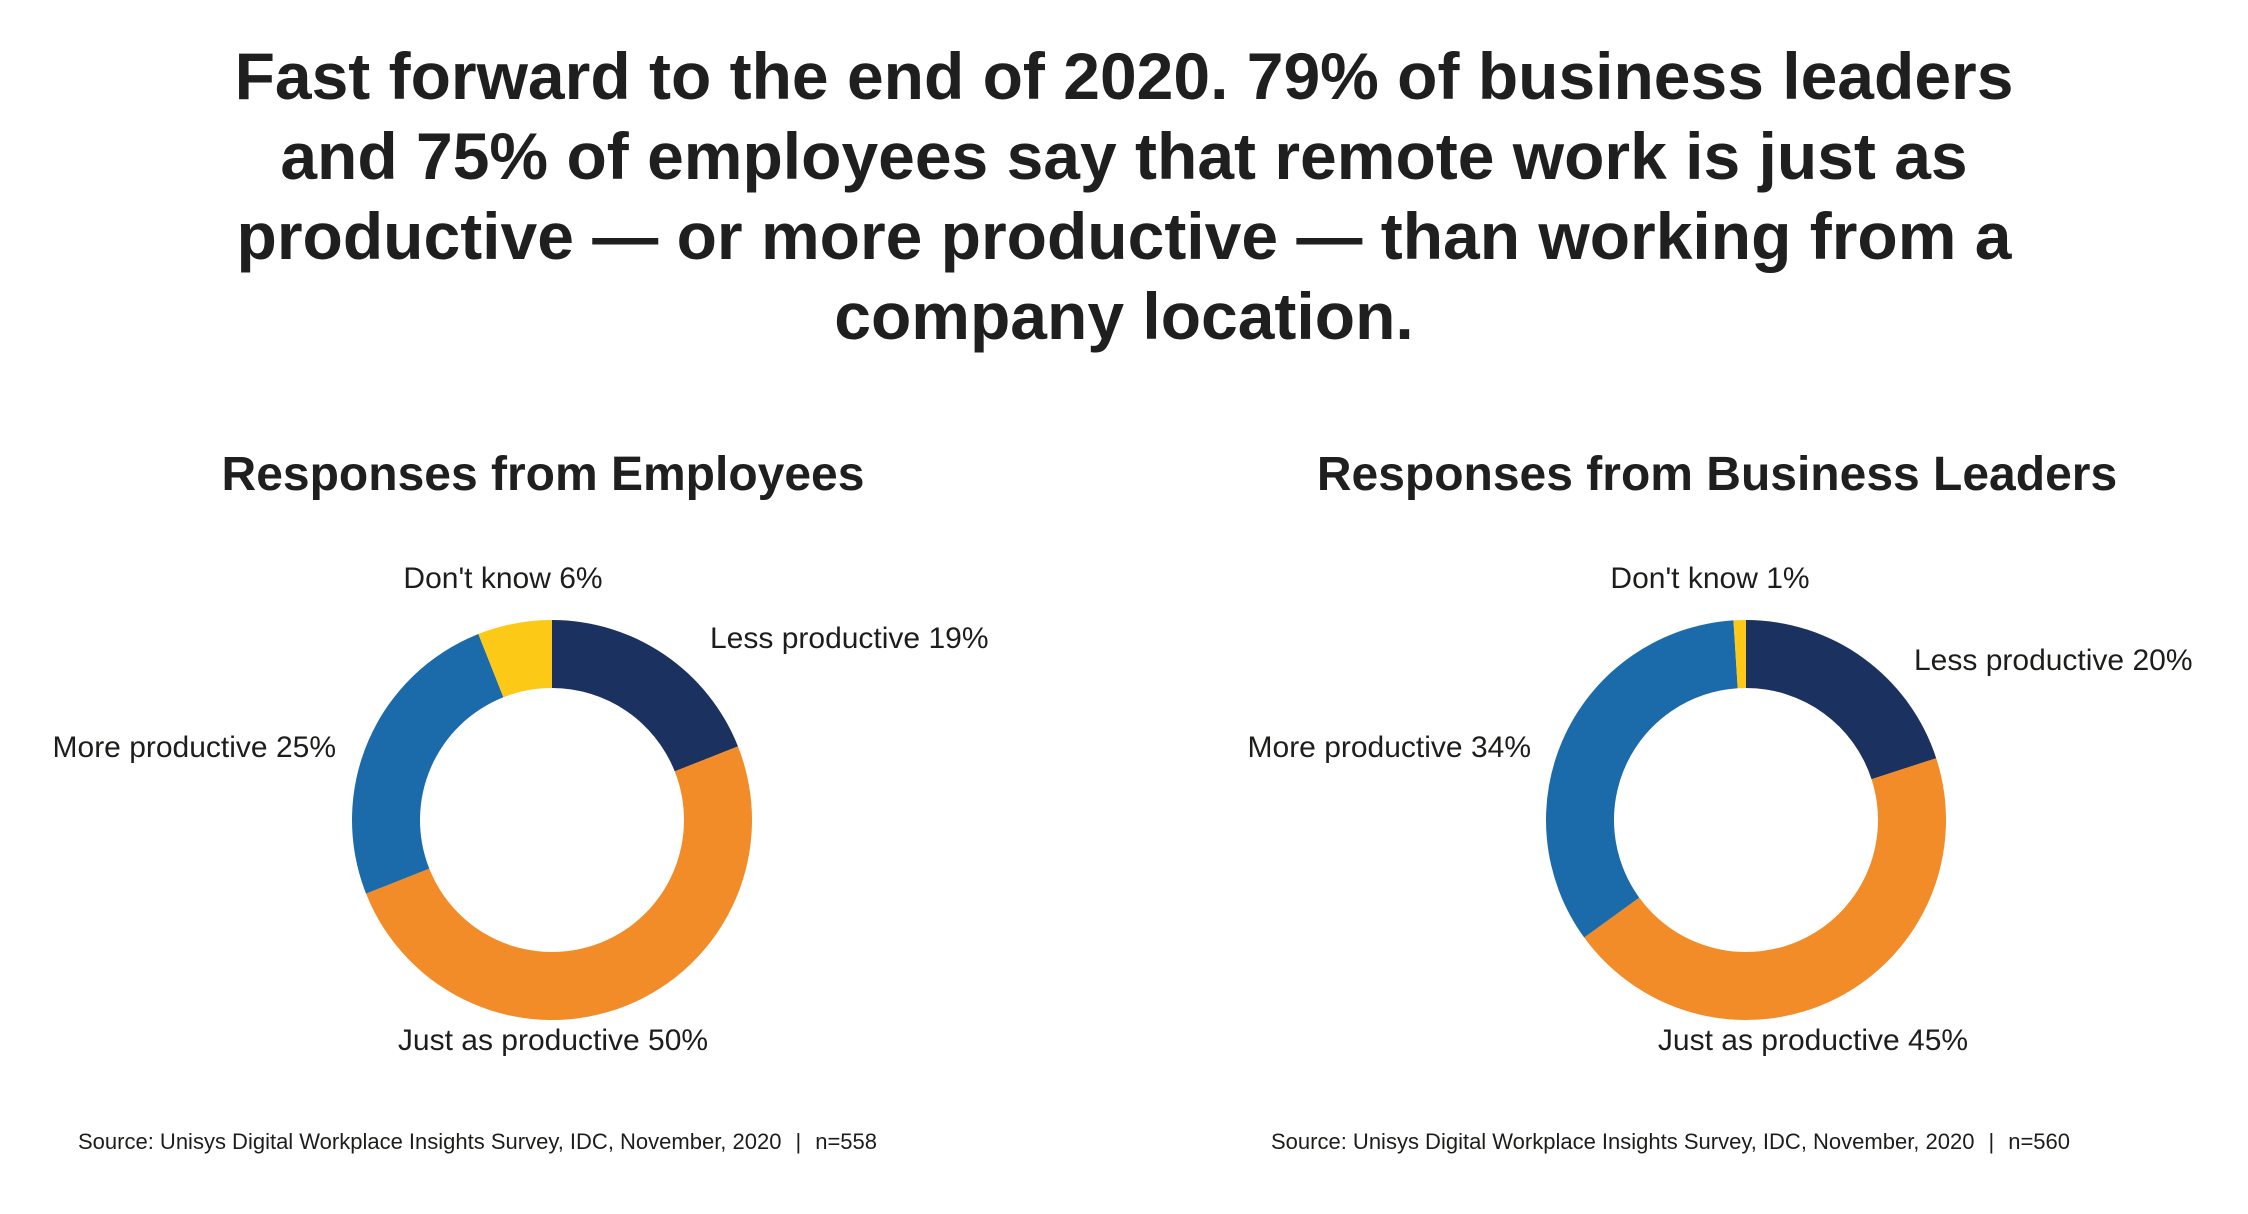 Image resolution: width=2248 pixels, height=1214 pixels. What do you see at coordinates (846, 1141) in the screenshot?
I see `sample-size: n=558` at bounding box center [846, 1141].